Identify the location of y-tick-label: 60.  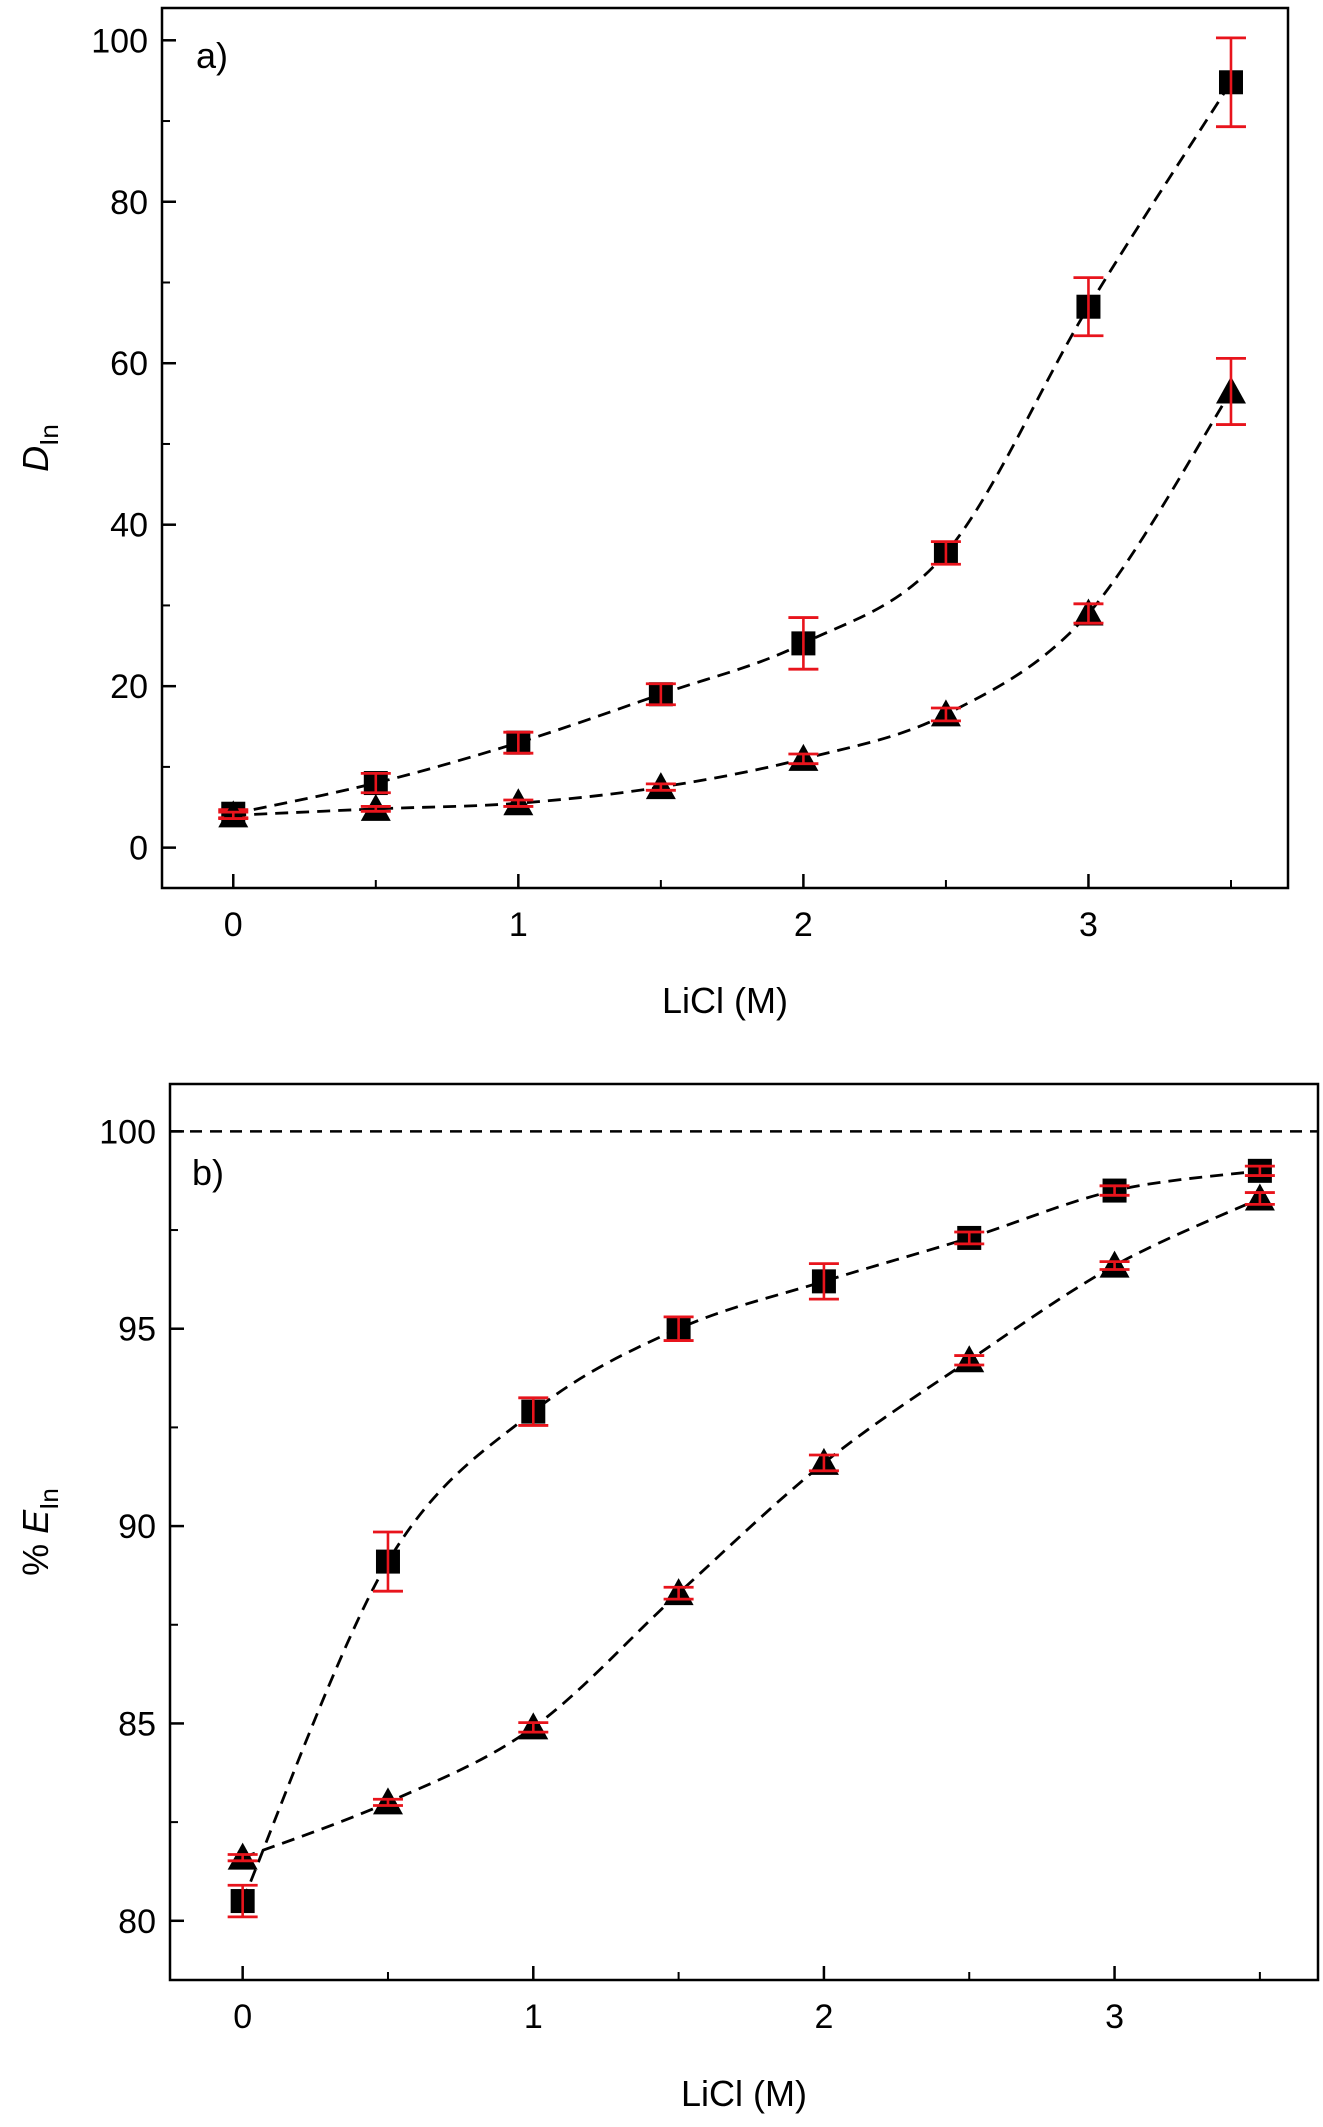
(129, 364).